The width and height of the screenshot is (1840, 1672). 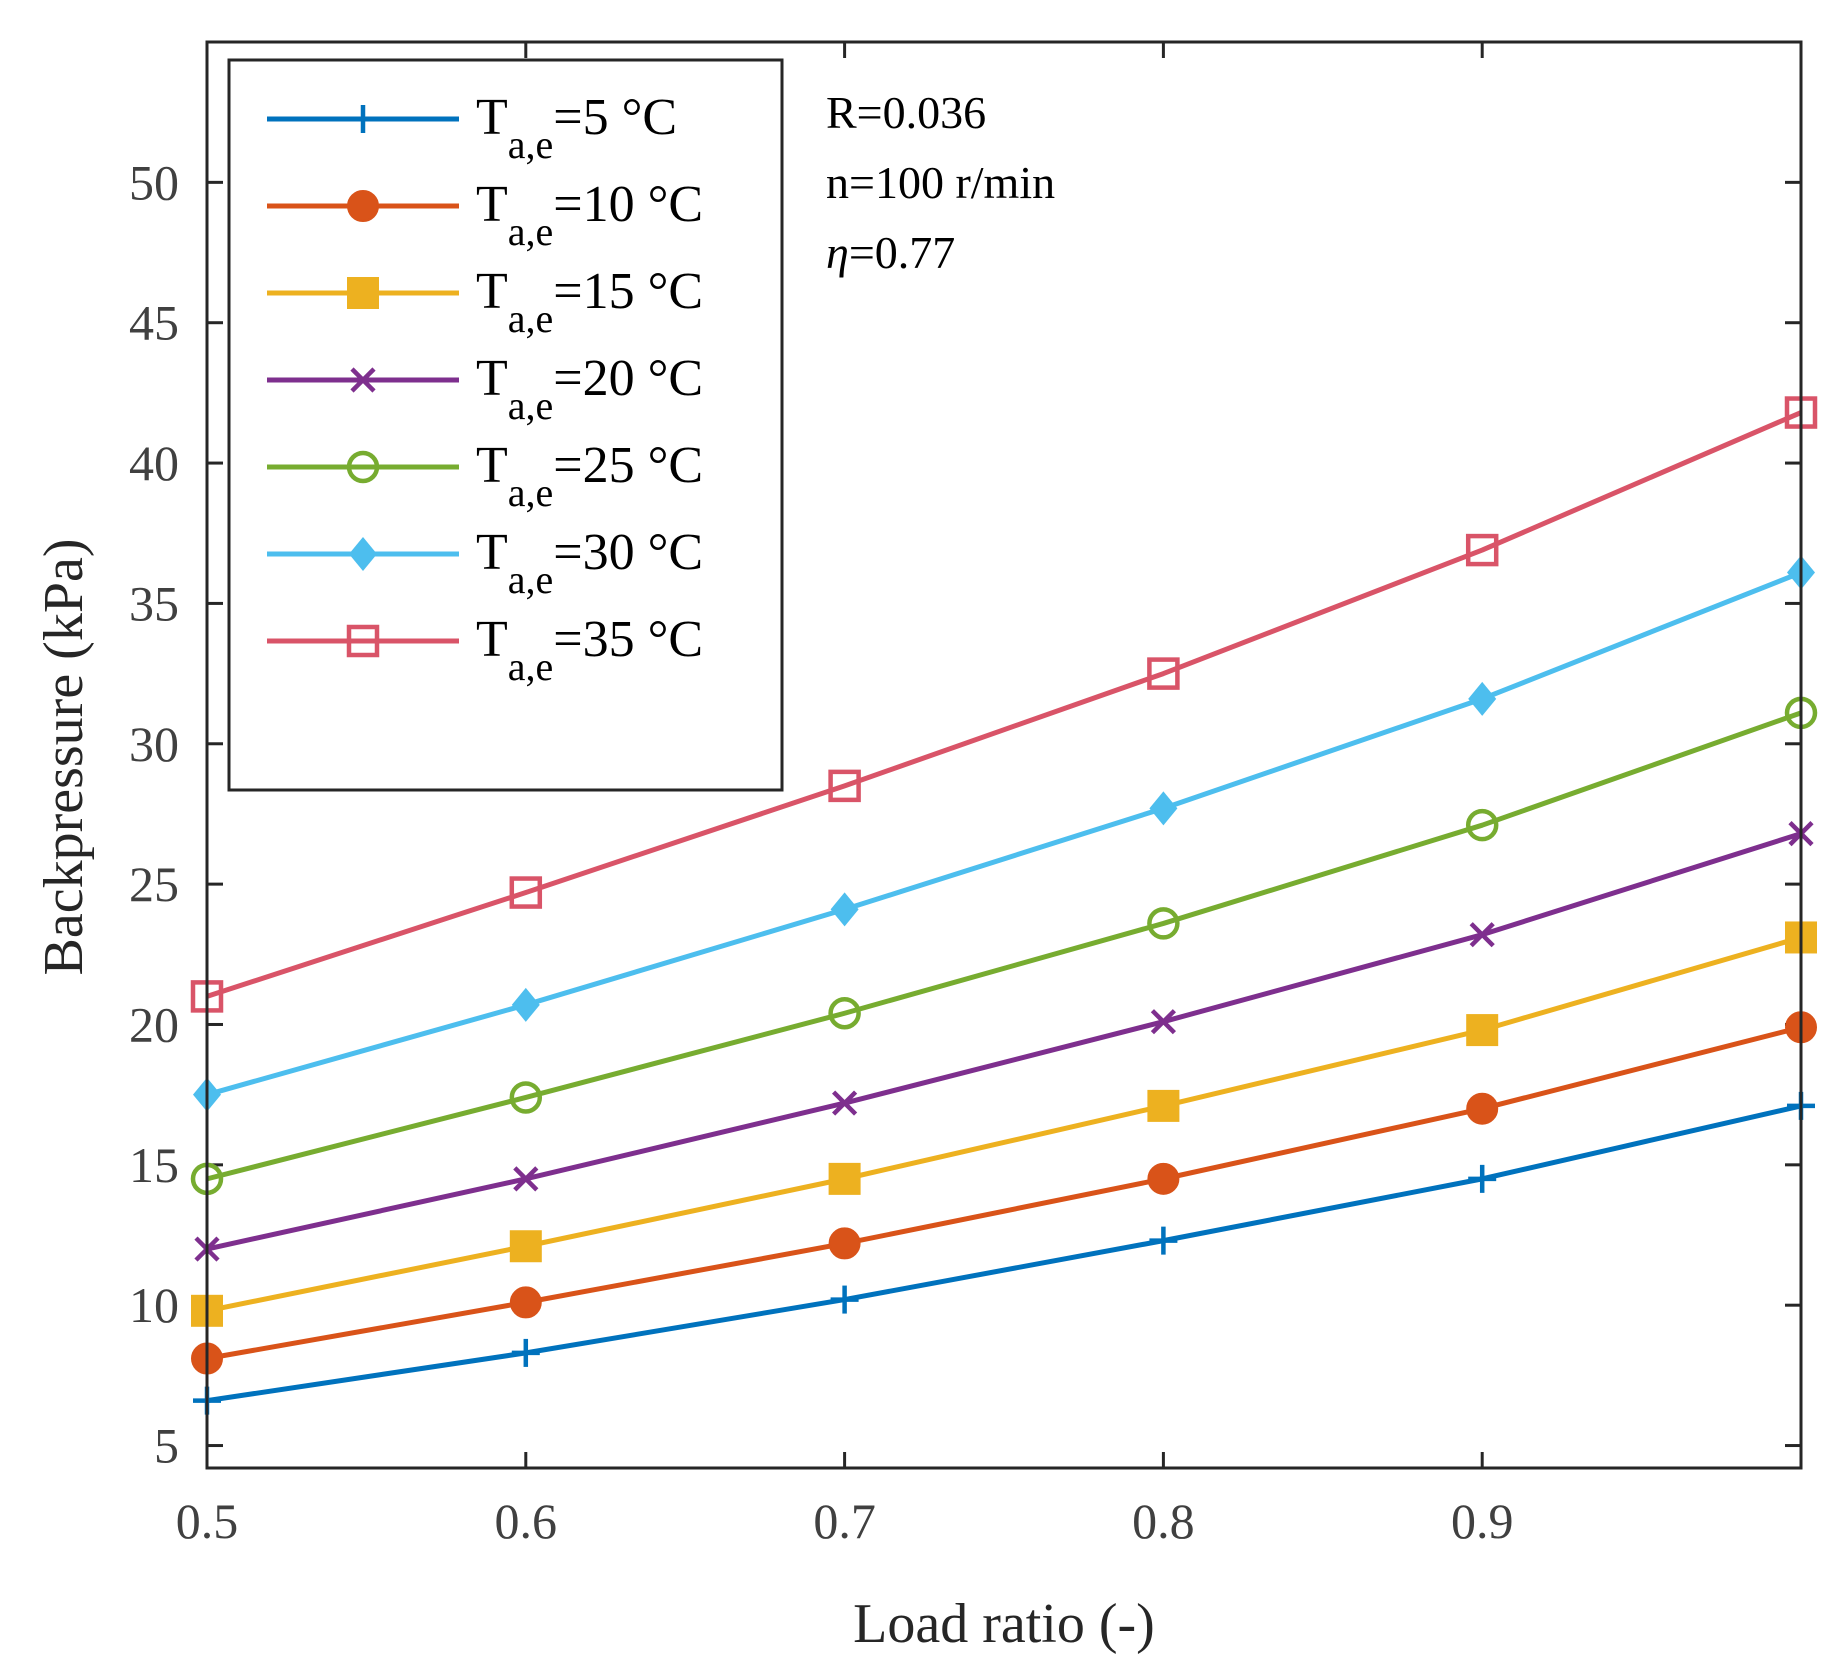 What do you see at coordinates (64, 757) in the screenshot?
I see `y-axis-label: Backpressure (kPa)` at bounding box center [64, 757].